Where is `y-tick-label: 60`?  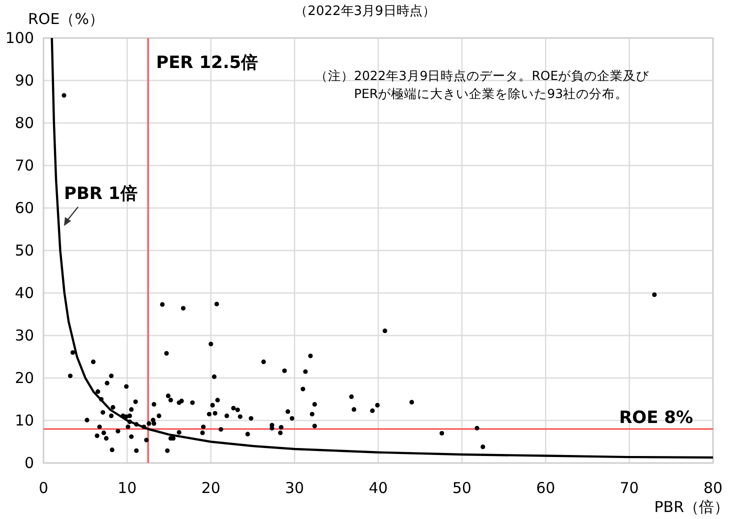
y-tick-label: 60 is located at coordinates (24, 208).